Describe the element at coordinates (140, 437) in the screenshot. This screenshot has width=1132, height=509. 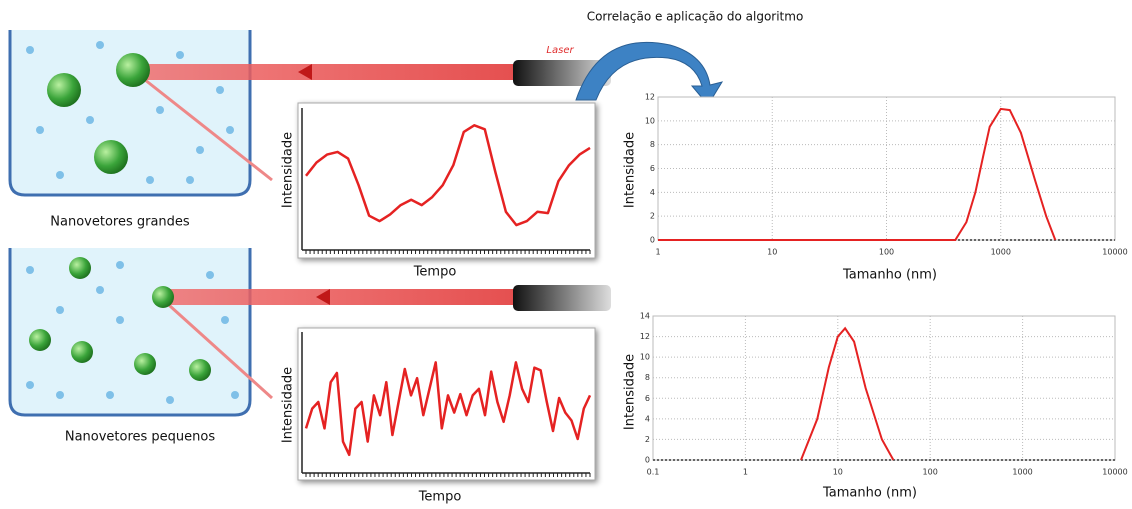
I see `caption: Nanovetores pequenos` at that location.